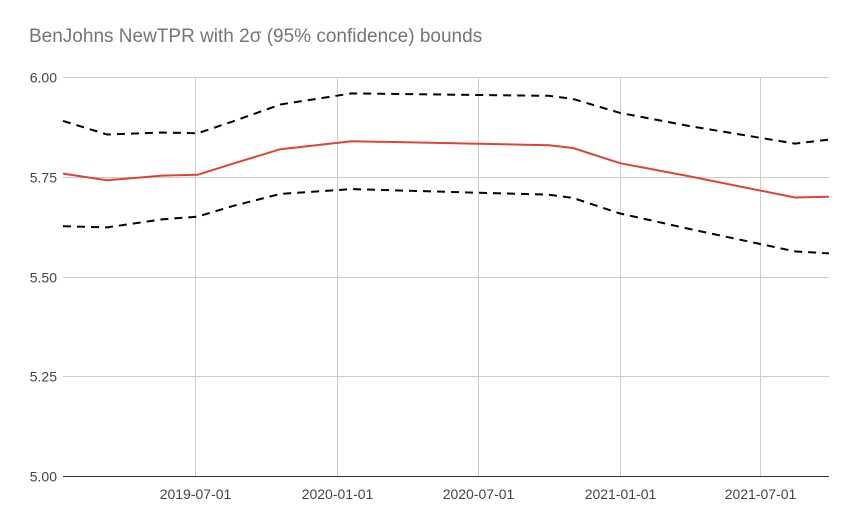 The height and width of the screenshot is (529, 856). I want to click on y-tick-label: 5.50, so click(43, 278).